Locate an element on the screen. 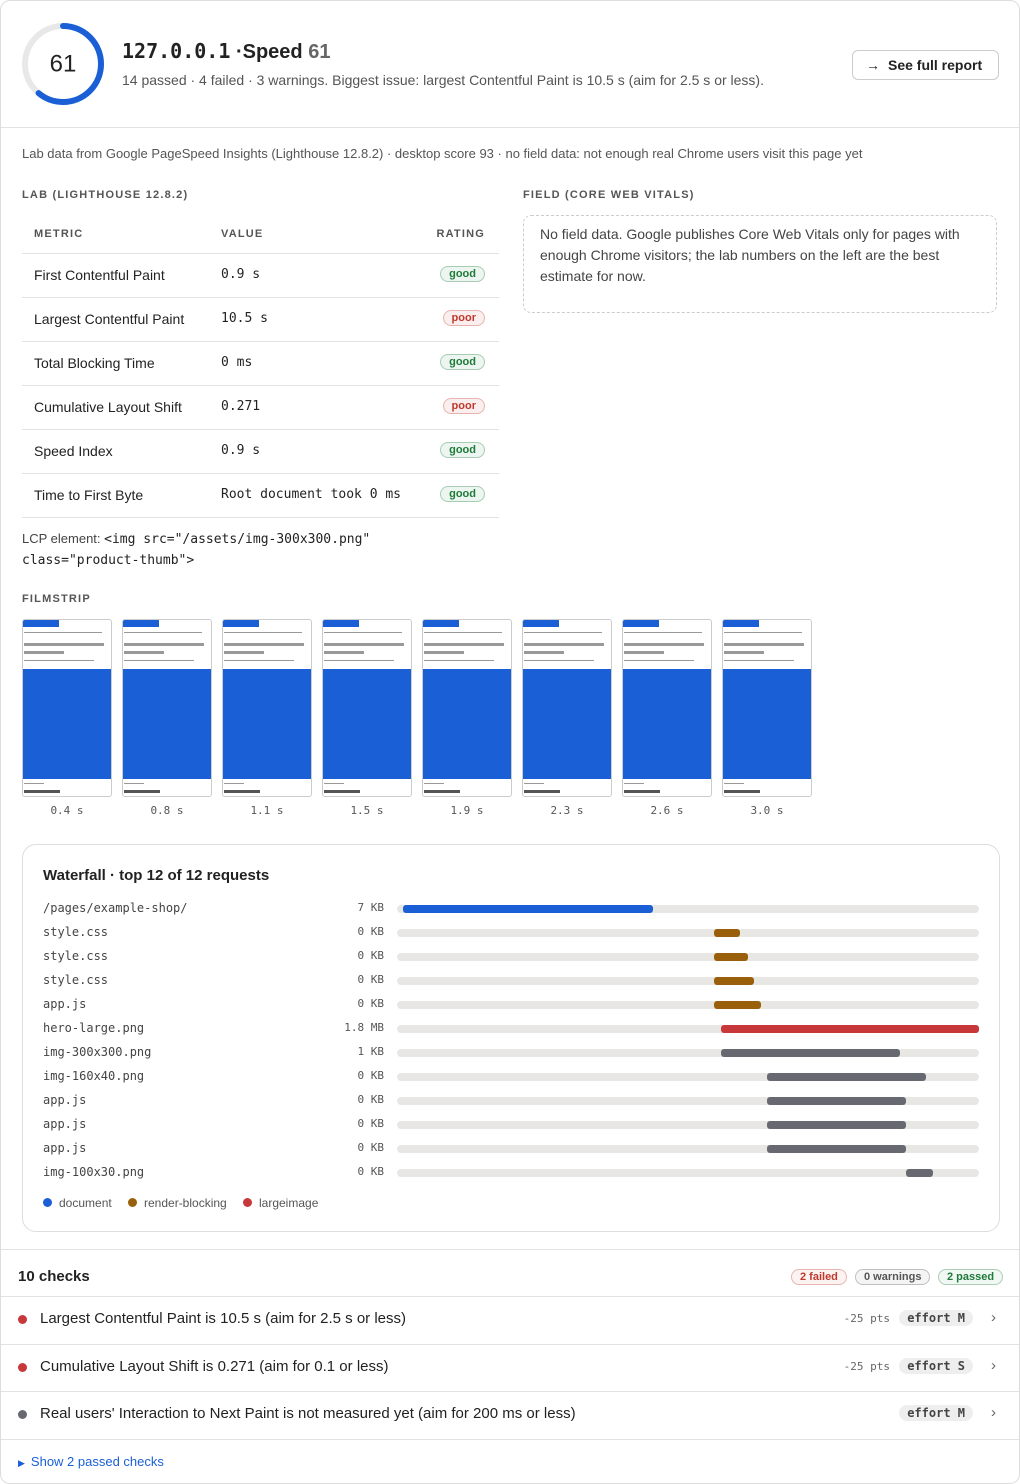  metric-value: 0.9 s is located at coordinates (241, 450).